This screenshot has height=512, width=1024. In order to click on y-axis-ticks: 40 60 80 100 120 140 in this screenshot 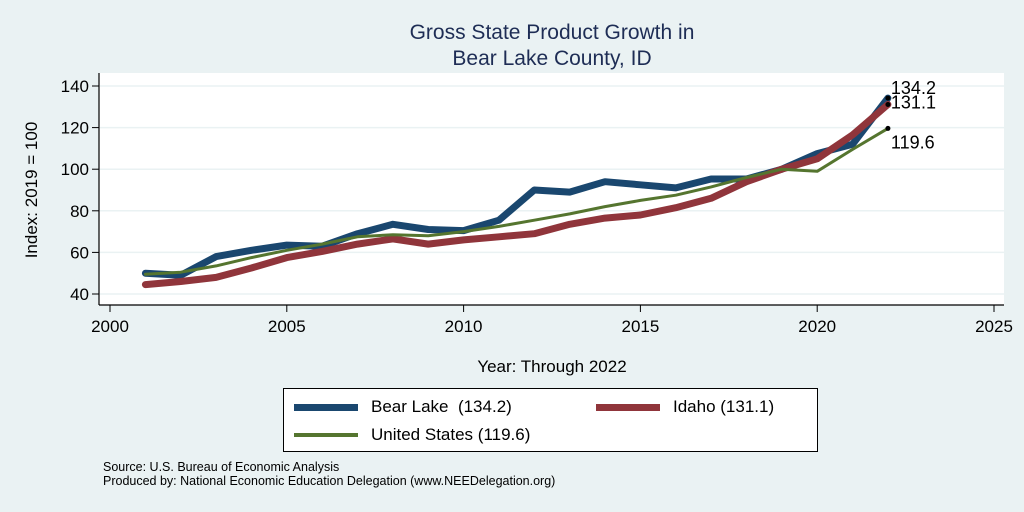, I will do `click(80, 190)`.